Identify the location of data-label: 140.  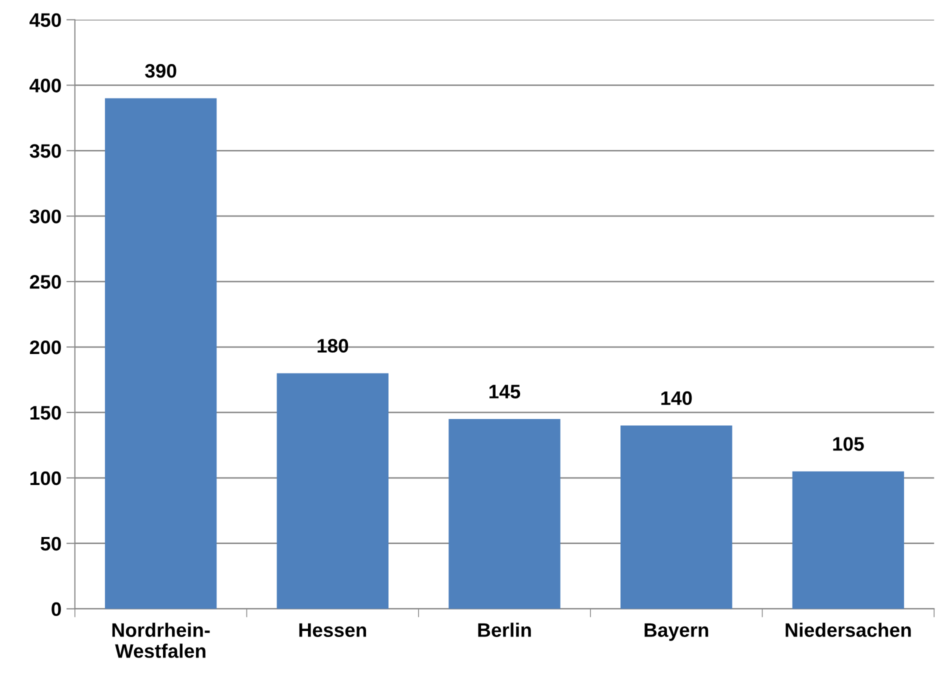
(676, 398).